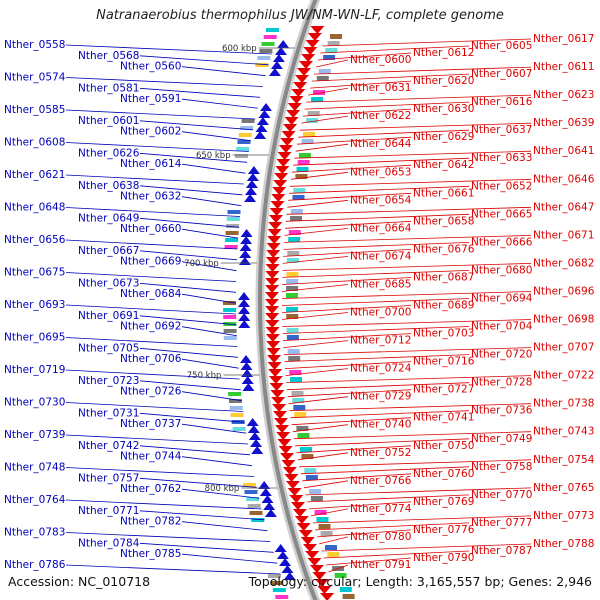  I want to click on right-gene-label: Nther_0749, so click(501, 439).